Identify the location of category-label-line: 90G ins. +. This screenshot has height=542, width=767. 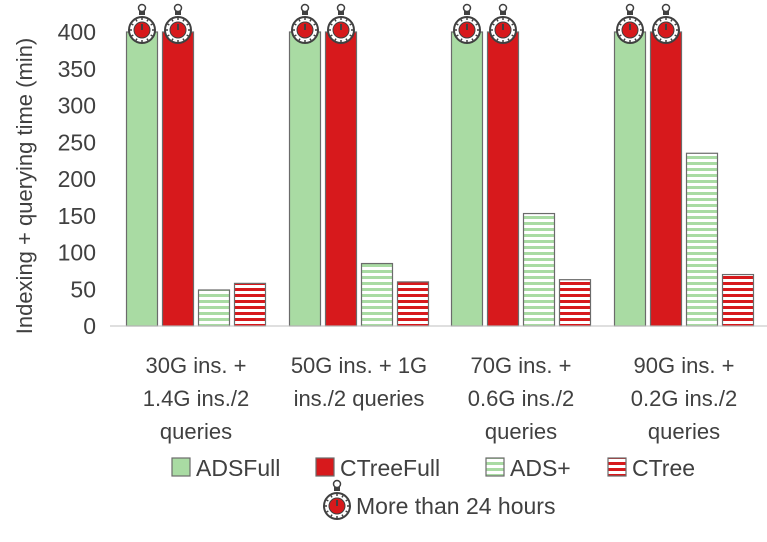
(684, 365).